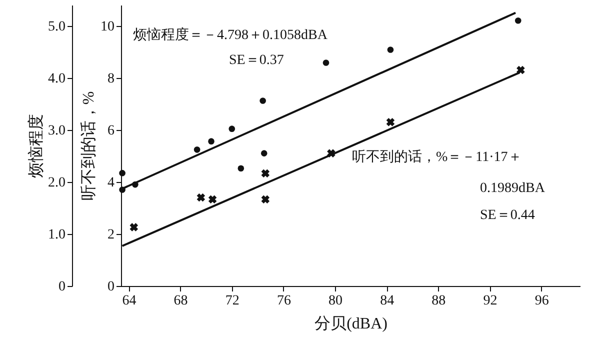  Describe the element at coordinates (111, 78) in the screenshot. I see `y2-tick-label: 8` at that location.